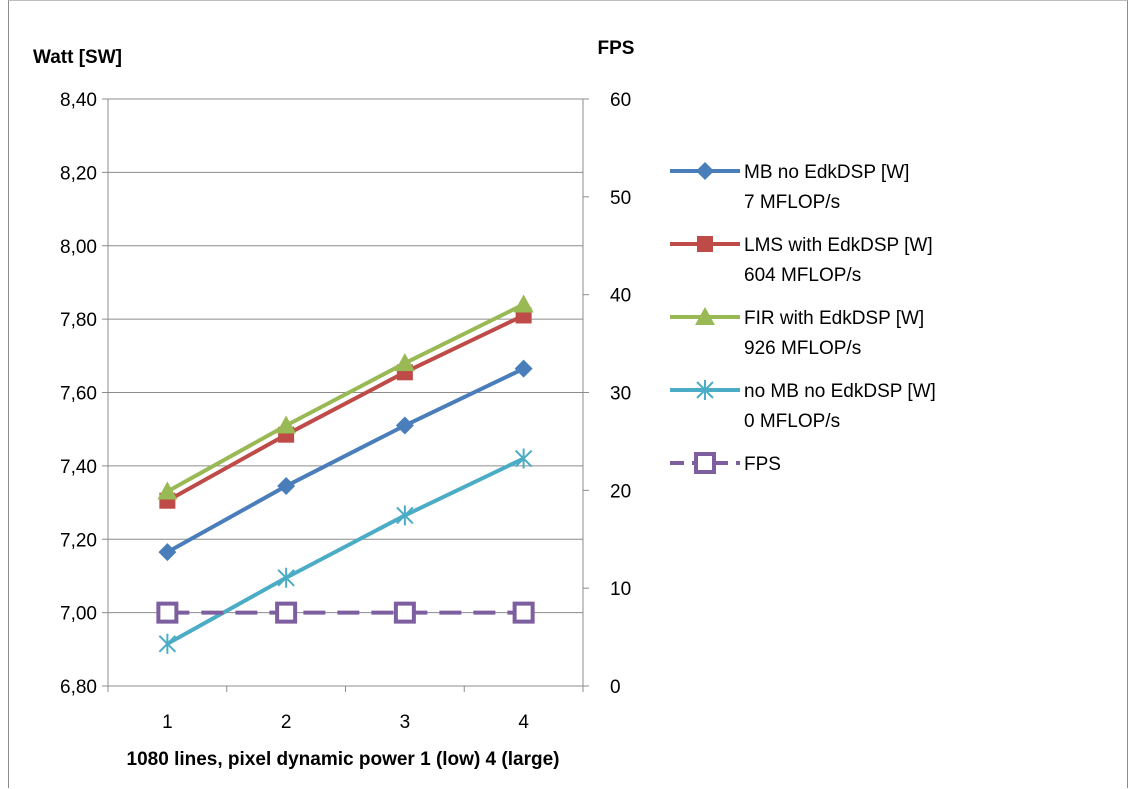 Image resolution: width=1129 pixels, height=789 pixels. I want to click on y-left-tick-label: 7,80, so click(78, 320).